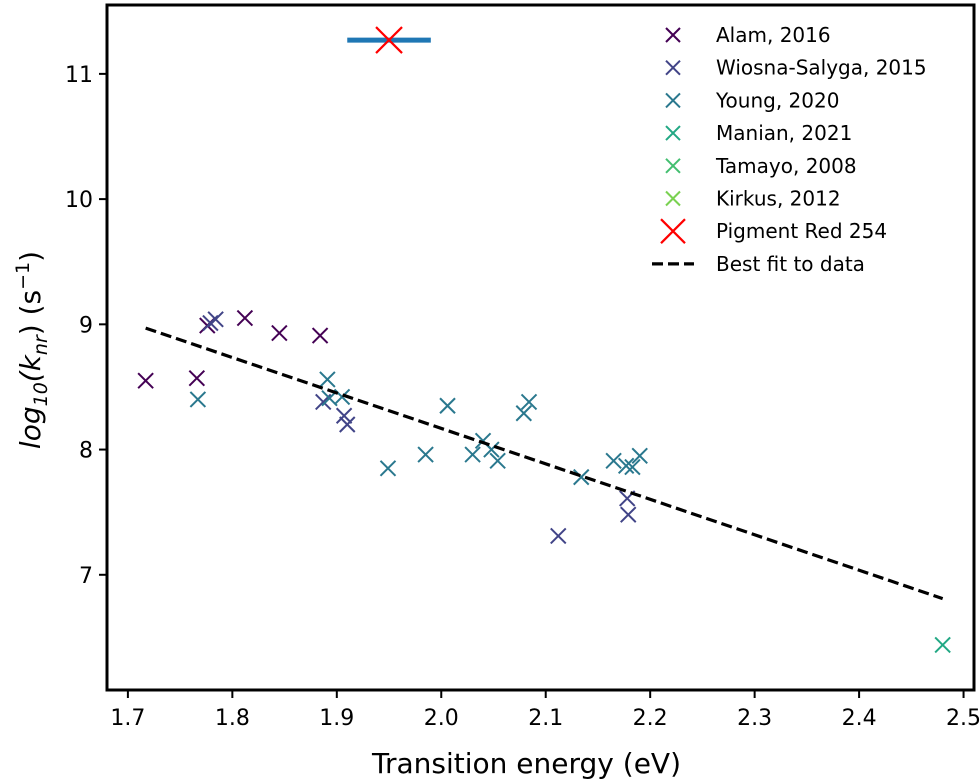  What do you see at coordinates (526, 763) in the screenshot?
I see `x-axis-label: Transition energy (eV)` at bounding box center [526, 763].